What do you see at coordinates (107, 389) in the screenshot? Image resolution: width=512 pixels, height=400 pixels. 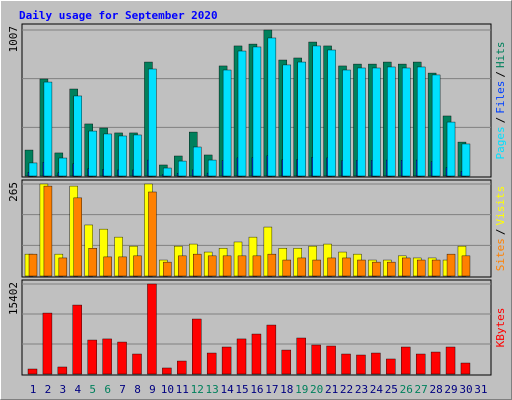 I see `x-tick-label: 6` at bounding box center [107, 389].